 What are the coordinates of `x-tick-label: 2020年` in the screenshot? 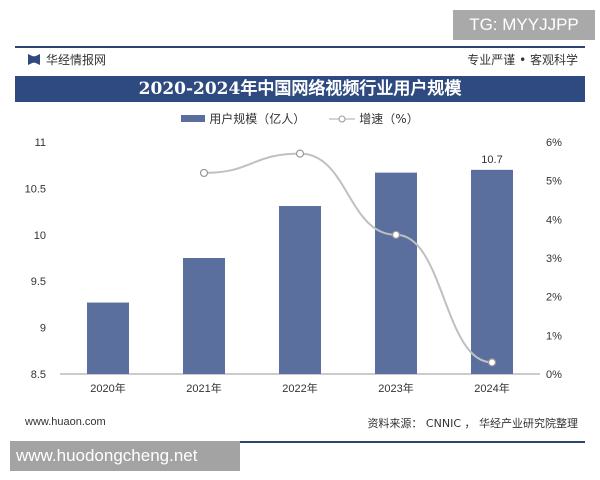 It's located at (107, 388).